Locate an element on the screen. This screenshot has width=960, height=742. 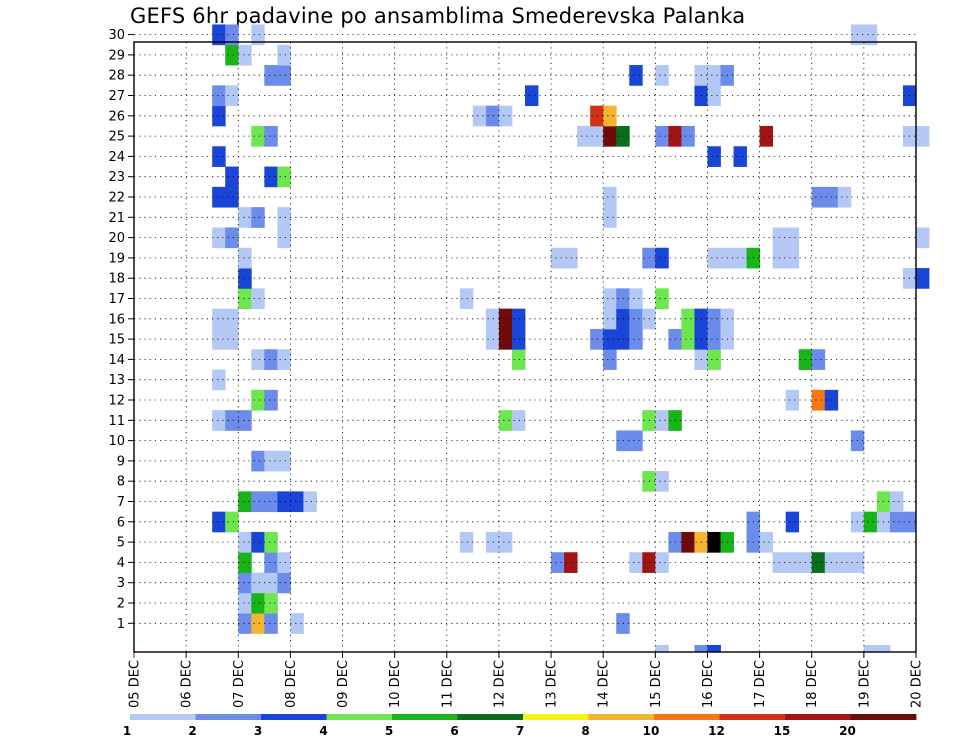
x-tick-label: 13 DEC is located at coordinates (552, 684).